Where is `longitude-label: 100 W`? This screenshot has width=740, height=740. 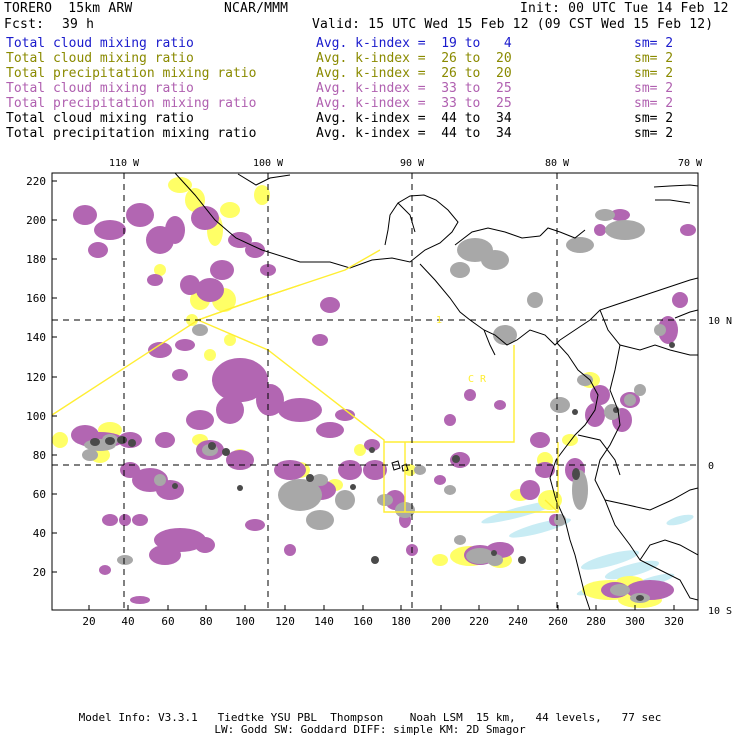
longitude-label: 100 W is located at coordinates (268, 163).